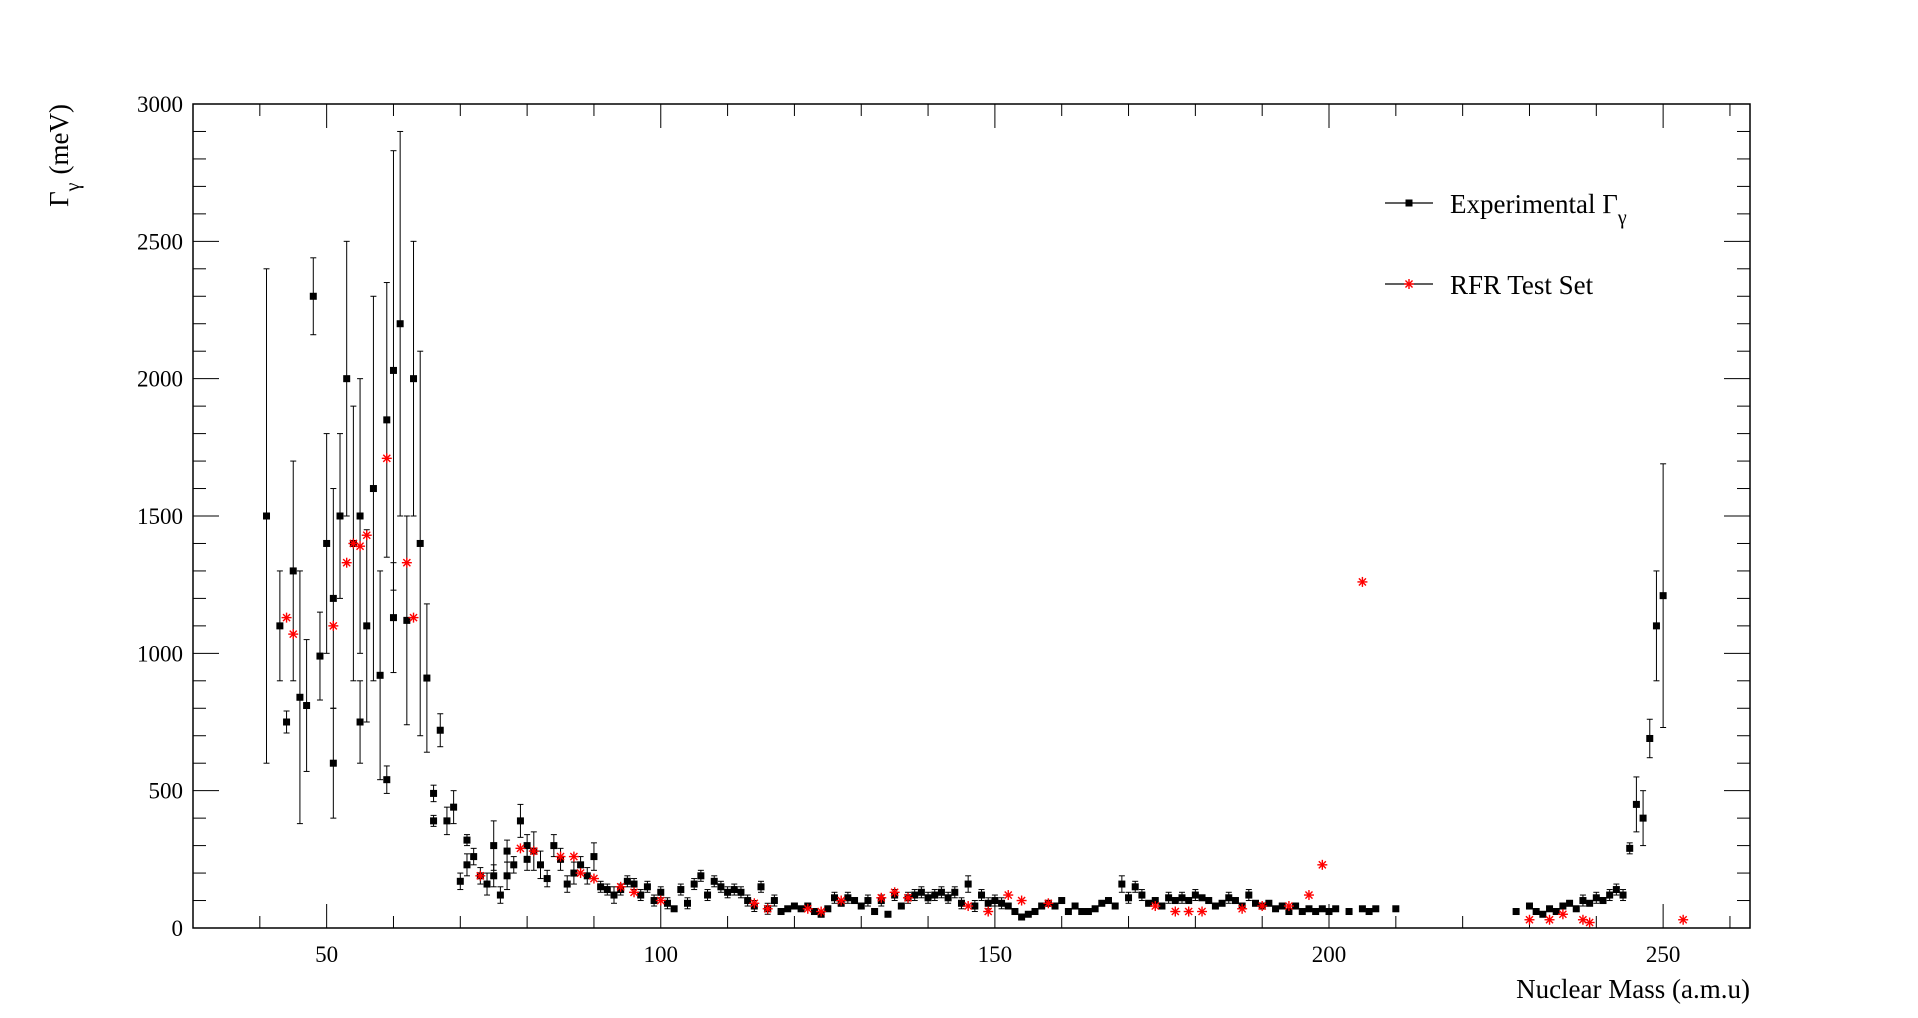 This screenshot has width=1918, height=1018. I want to click on y-tick-label: 3000, so click(160, 104).